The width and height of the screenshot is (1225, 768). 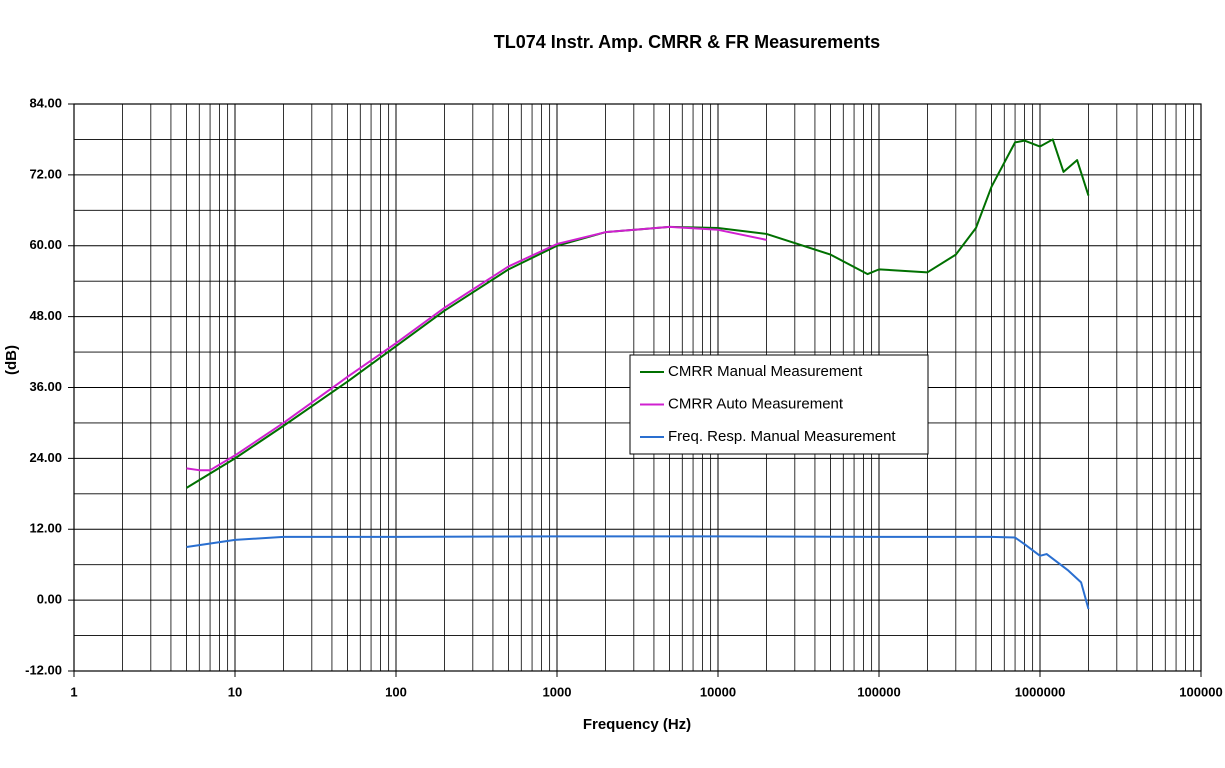 I want to click on series-line, so click(x=638, y=572).